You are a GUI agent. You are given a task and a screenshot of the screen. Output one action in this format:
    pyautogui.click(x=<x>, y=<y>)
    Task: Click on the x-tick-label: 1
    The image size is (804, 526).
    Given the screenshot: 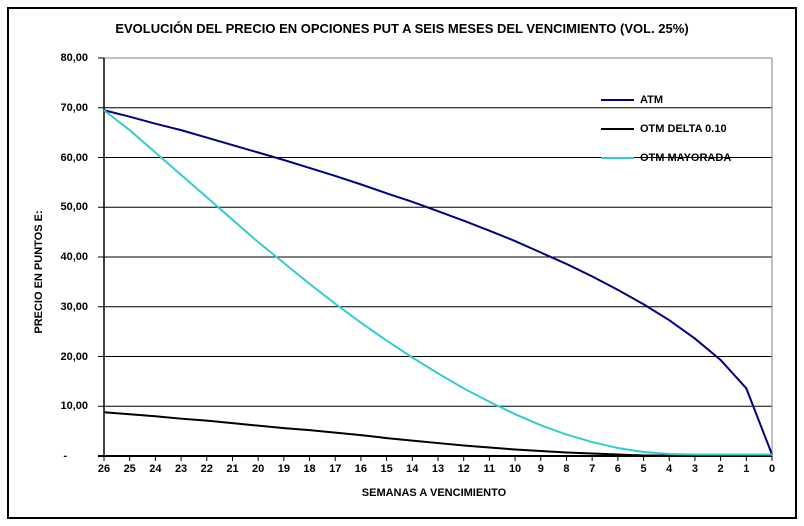 What is the action you would take?
    pyautogui.click(x=746, y=469)
    